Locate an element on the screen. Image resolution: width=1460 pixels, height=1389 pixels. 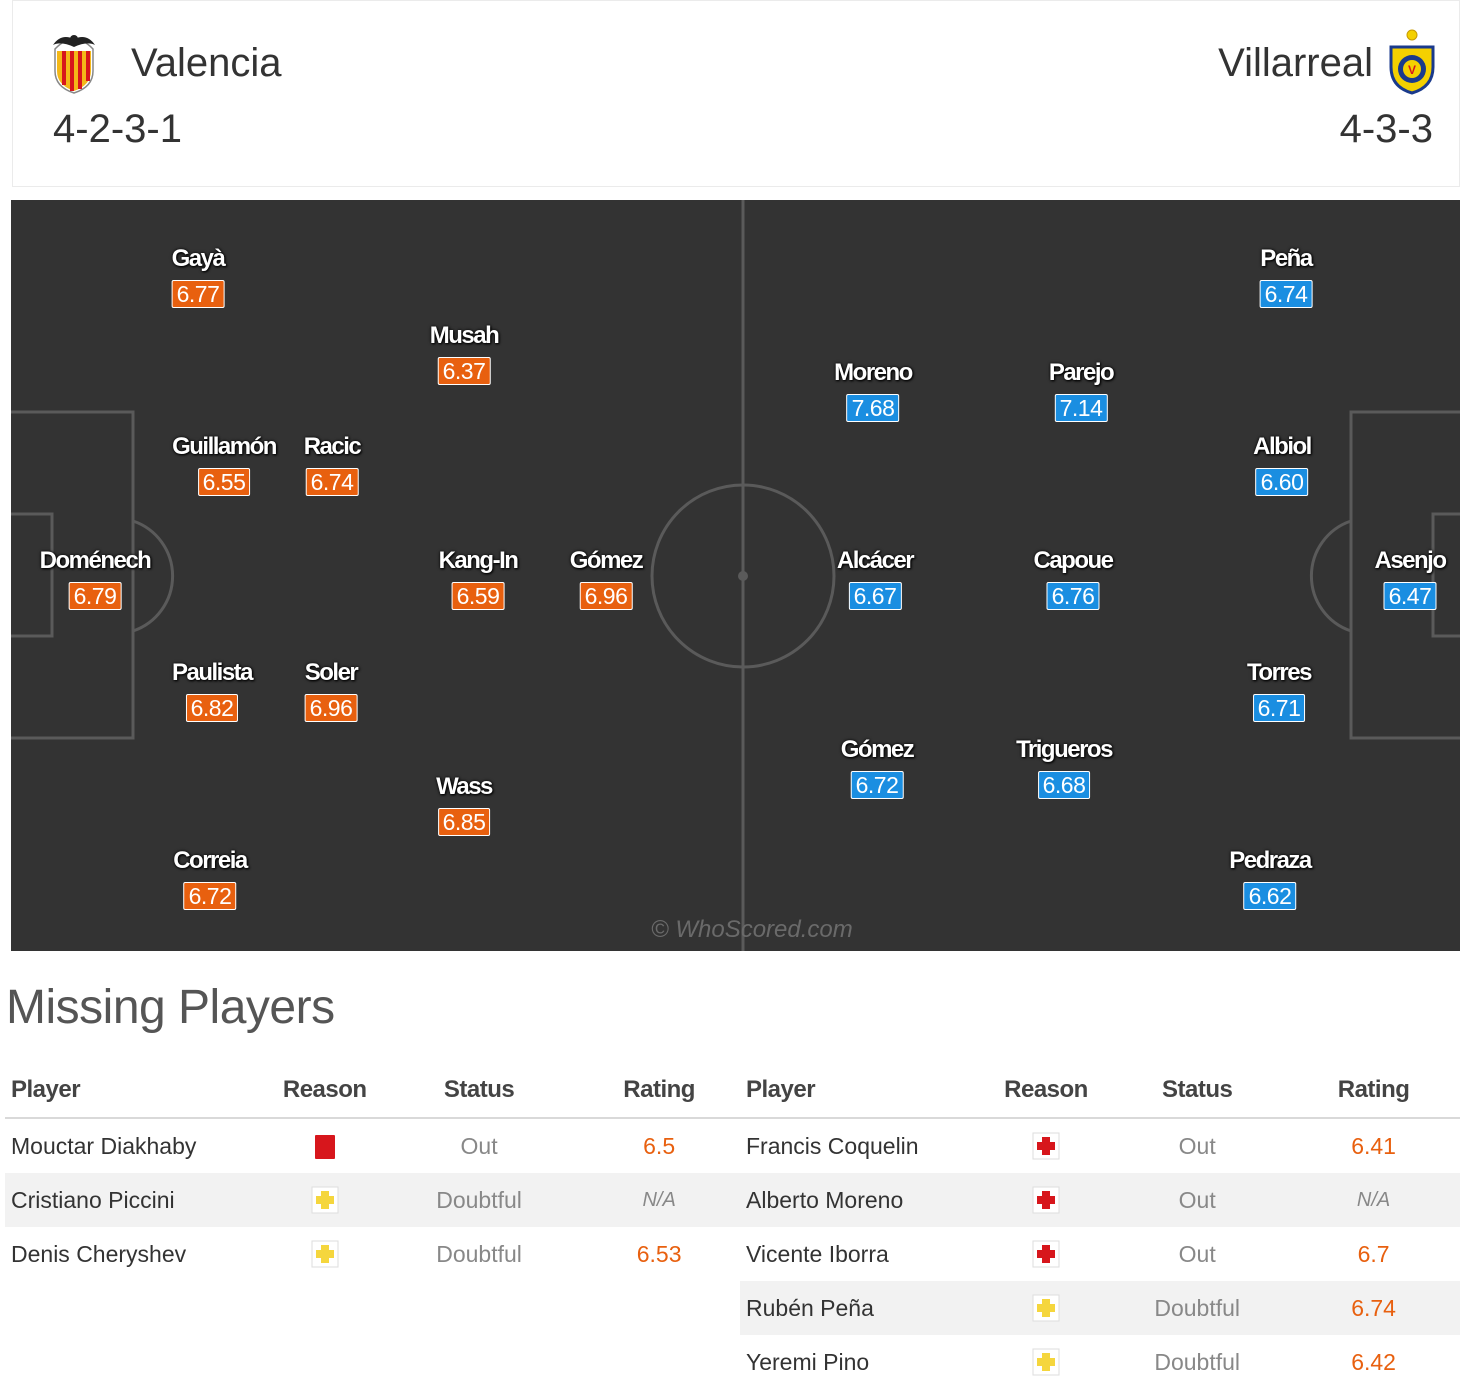
player-rating: 6.68 is located at coordinates (1064, 785).